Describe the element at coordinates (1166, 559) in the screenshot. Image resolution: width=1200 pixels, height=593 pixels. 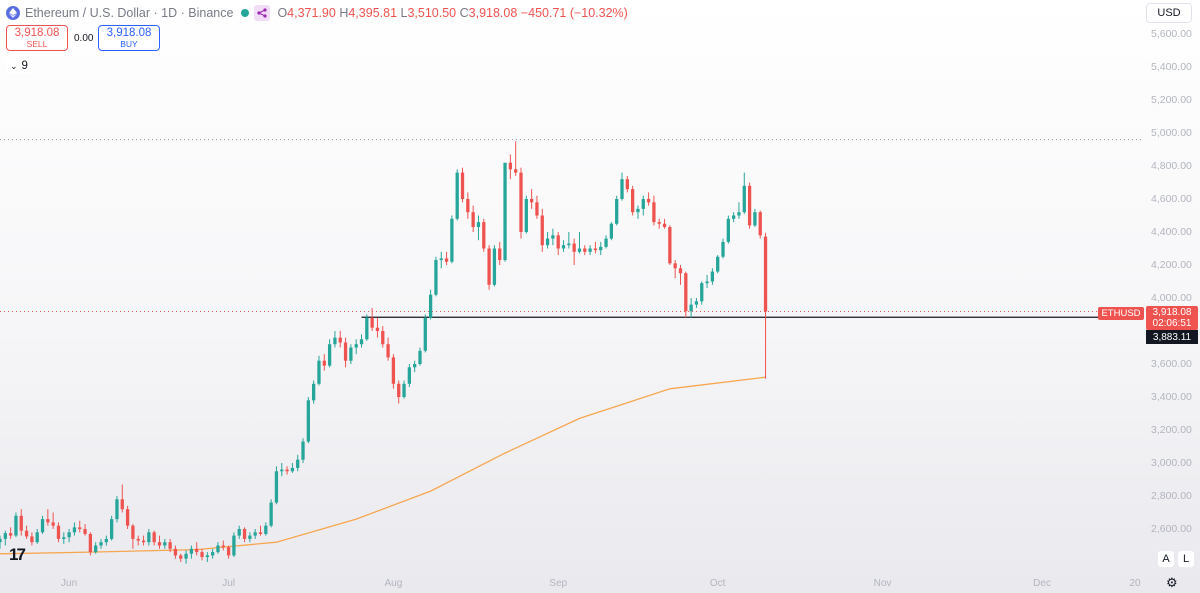
I see `auto-scale-button: A` at that location.